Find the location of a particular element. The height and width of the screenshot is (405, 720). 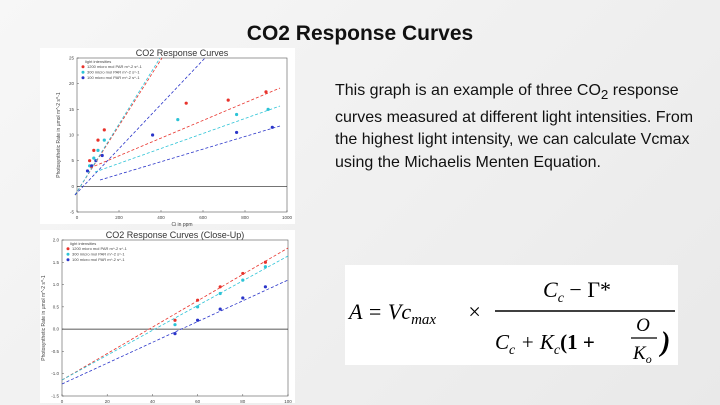

denominator: Cc + Kc(1 + is located at coordinates (545, 344).